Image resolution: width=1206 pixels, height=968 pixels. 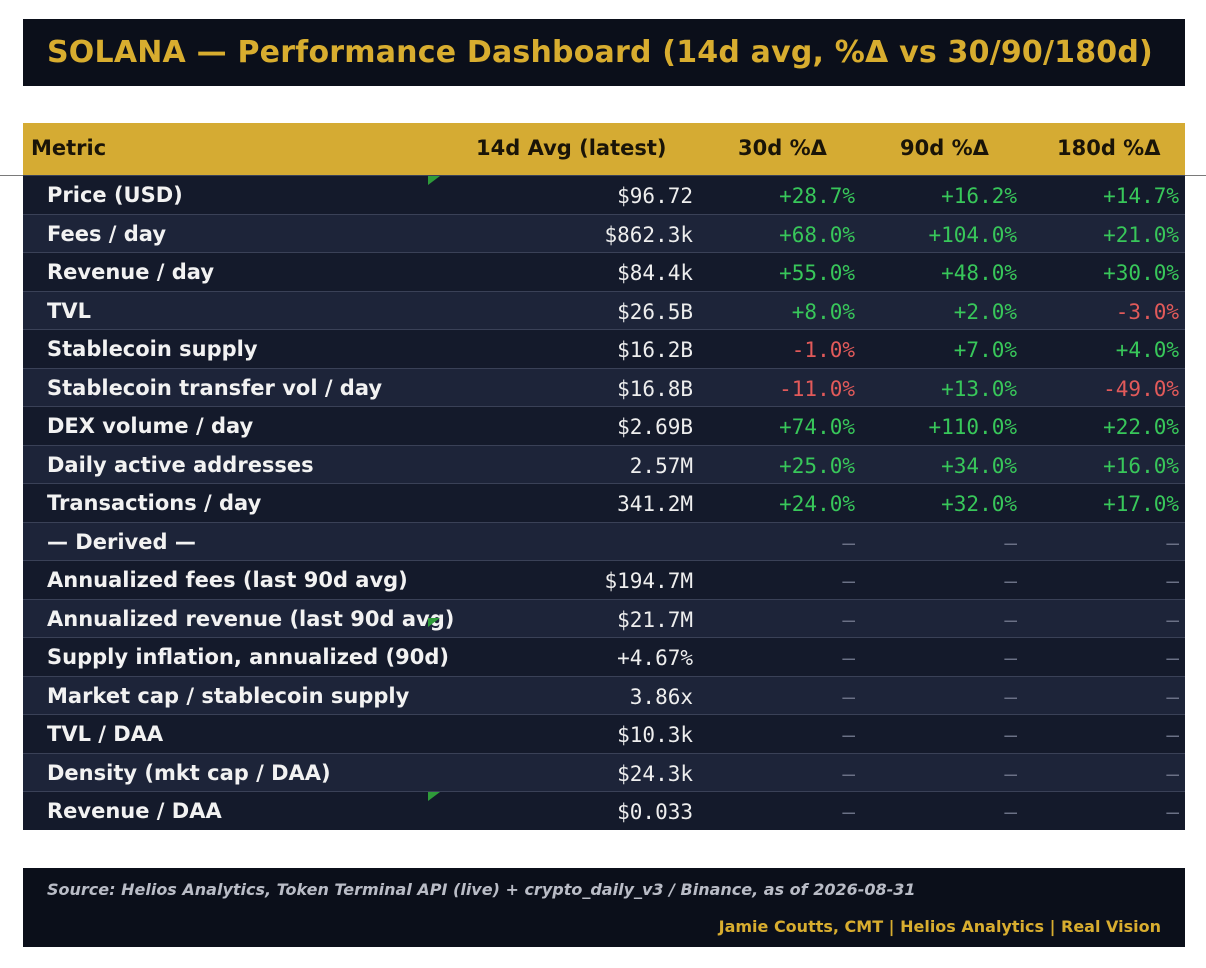 I want to click on metric-cell: Revenue / DAA, so click(x=134, y=811).